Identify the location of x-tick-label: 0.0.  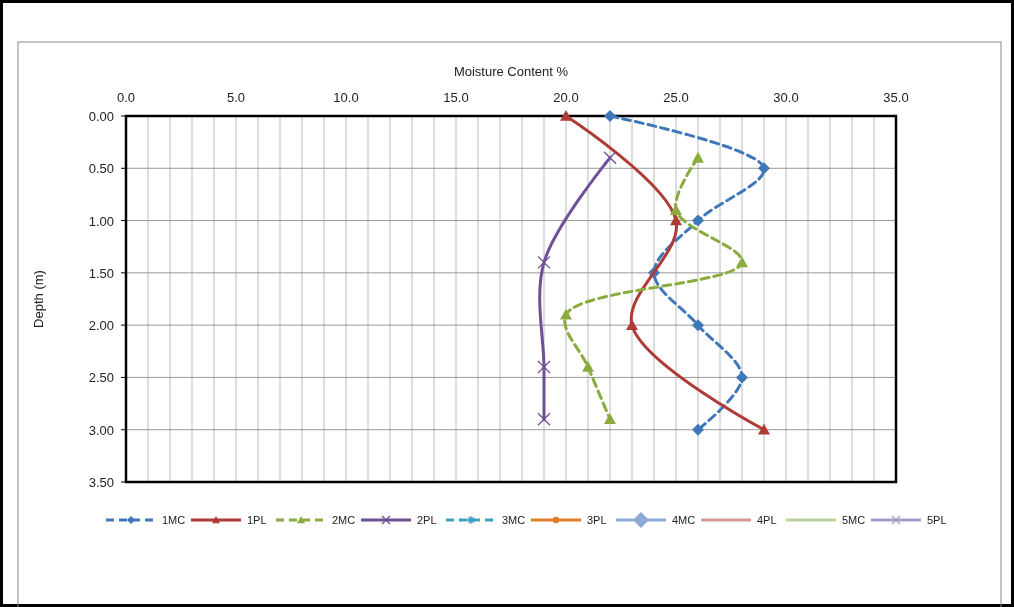
(126, 97).